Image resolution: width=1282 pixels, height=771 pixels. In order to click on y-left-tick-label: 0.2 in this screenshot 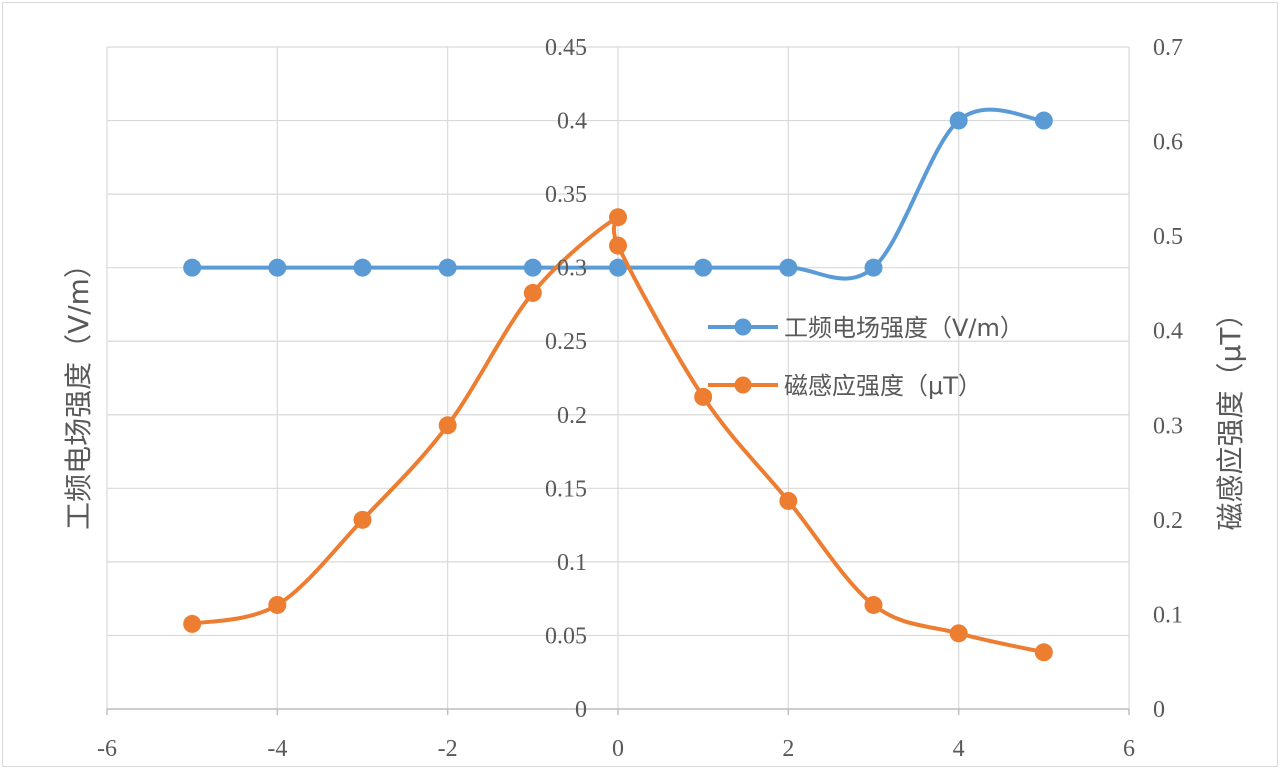, I will do `click(572, 416)`.